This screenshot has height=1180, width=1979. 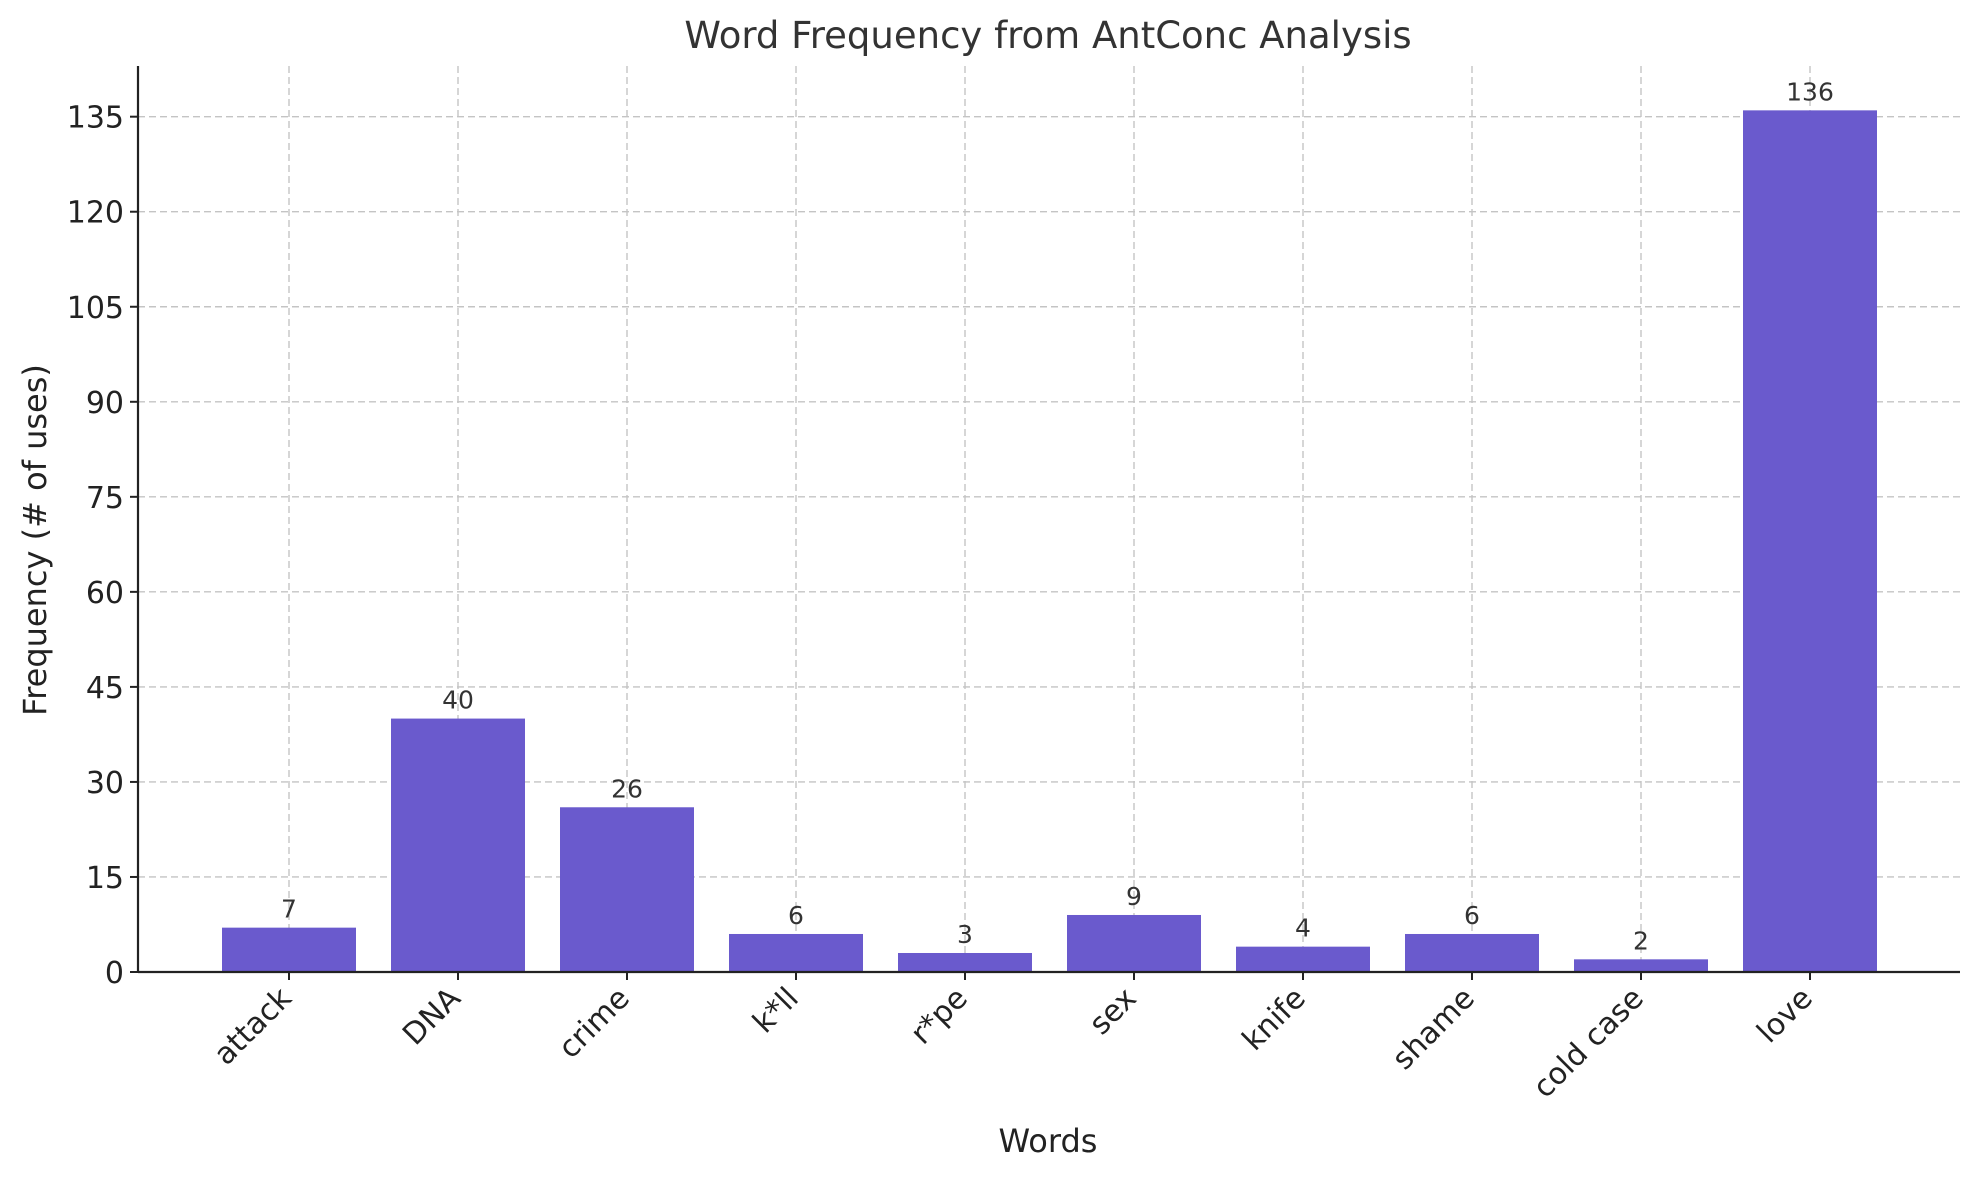 What do you see at coordinates (95, 213) in the screenshot?
I see `y-tick-label: 120` at bounding box center [95, 213].